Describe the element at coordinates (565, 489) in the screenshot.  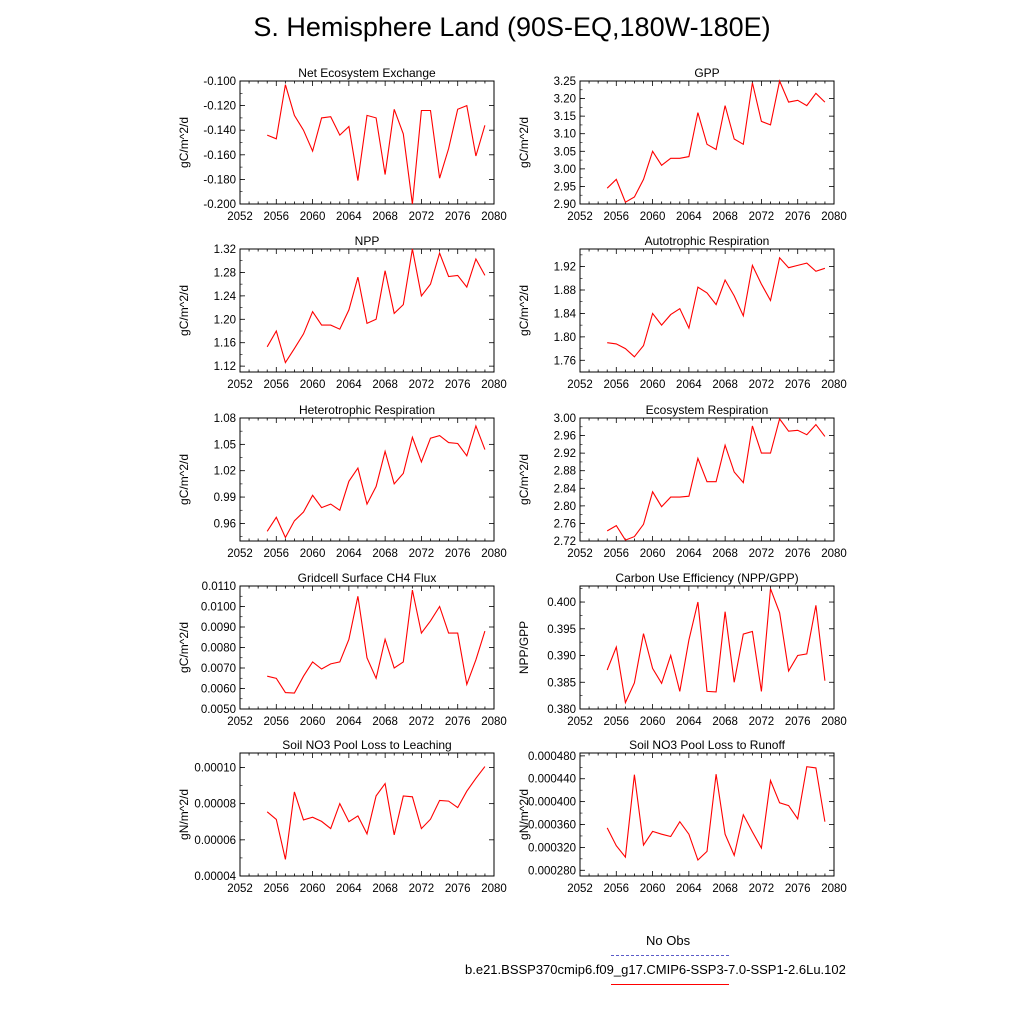
I see `y-tick-label: 2.84` at that location.